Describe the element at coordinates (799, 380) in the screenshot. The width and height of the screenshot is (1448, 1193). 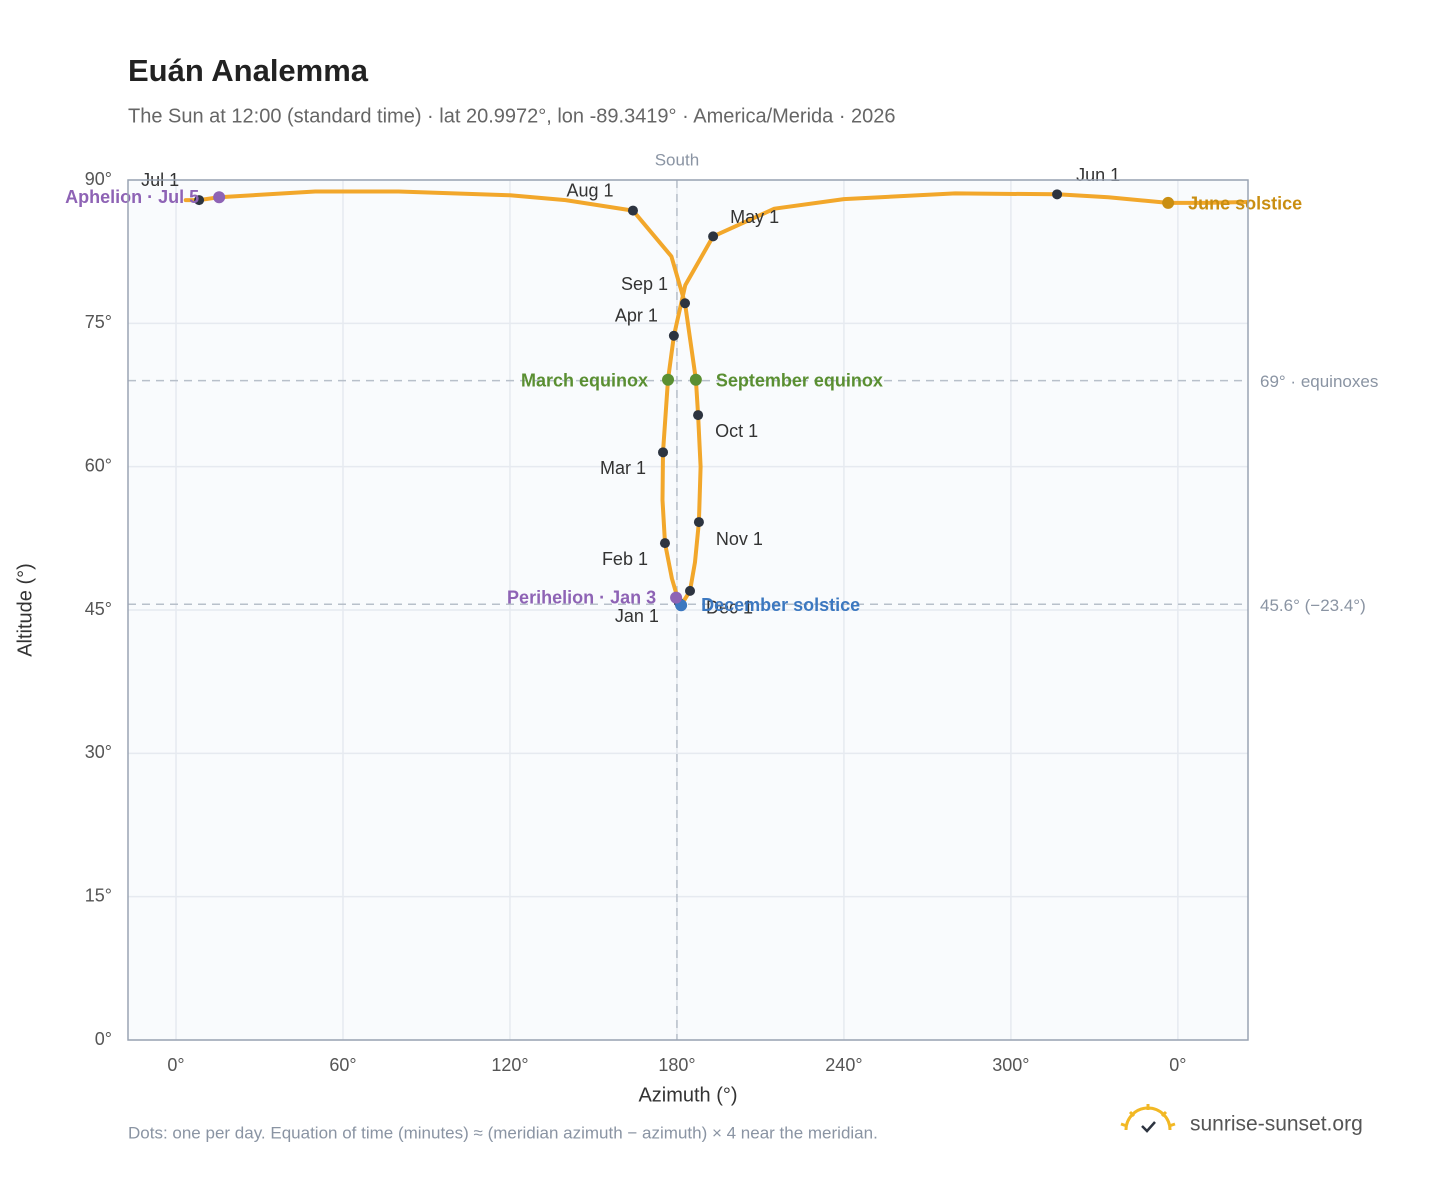
I see `event-label: September equinox` at that location.